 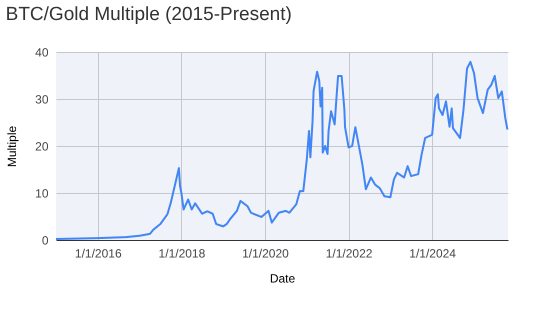 I want to click on chart-title: BTC/Gold Multiple (2015-Present), so click(x=149, y=14).